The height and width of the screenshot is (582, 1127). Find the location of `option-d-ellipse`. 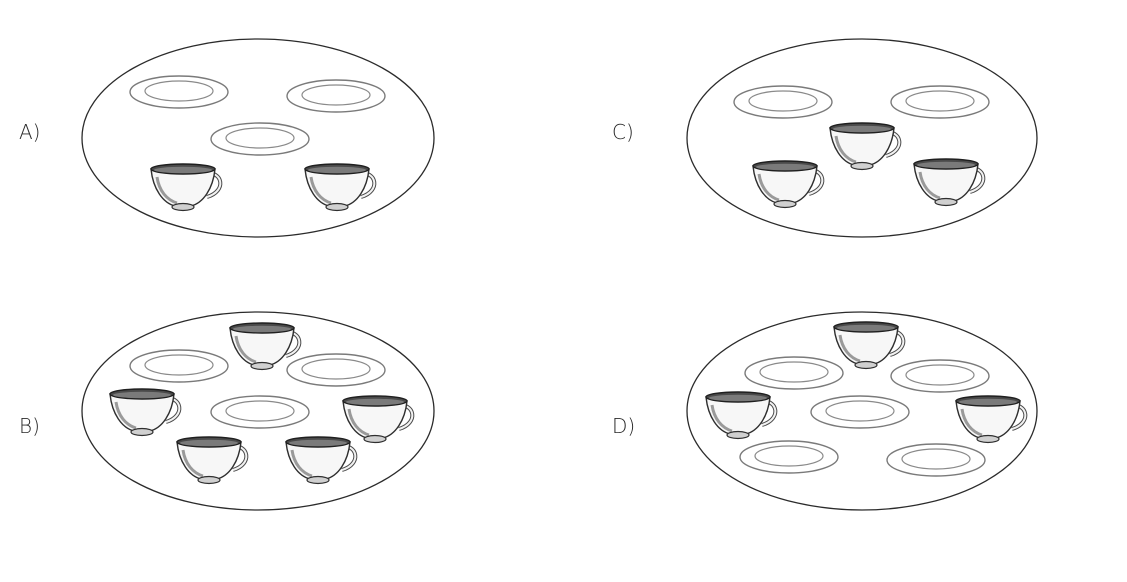

option-d-ellipse is located at coordinates (862, 411).